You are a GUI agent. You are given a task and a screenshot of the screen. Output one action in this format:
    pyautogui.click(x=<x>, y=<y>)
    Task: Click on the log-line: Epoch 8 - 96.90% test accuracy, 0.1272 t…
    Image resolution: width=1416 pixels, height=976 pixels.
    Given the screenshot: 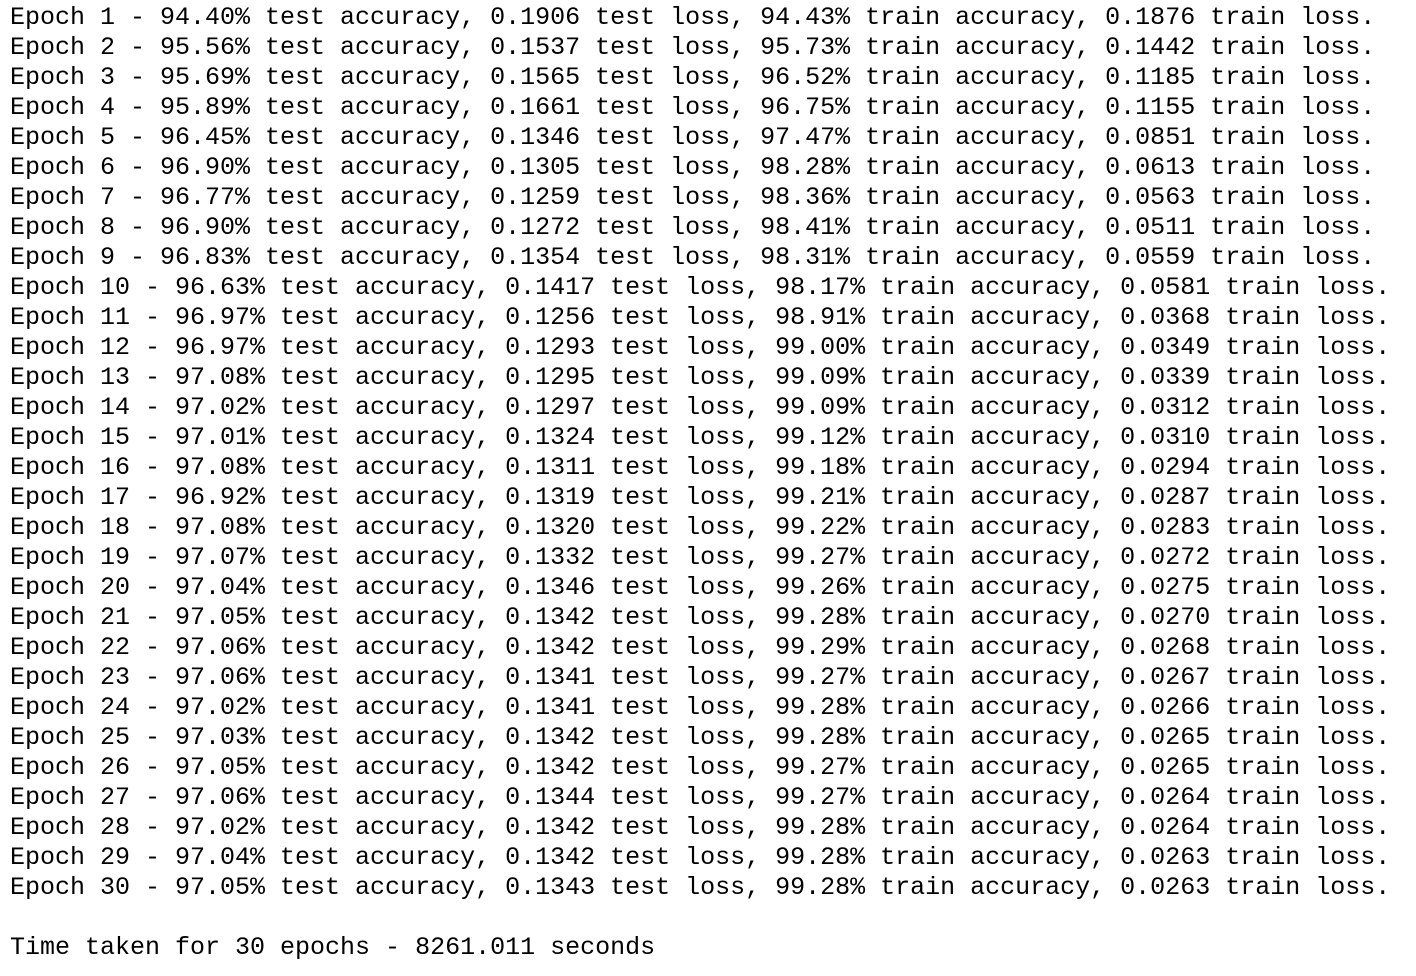 What is the action you would take?
    pyautogui.click(x=693, y=227)
    